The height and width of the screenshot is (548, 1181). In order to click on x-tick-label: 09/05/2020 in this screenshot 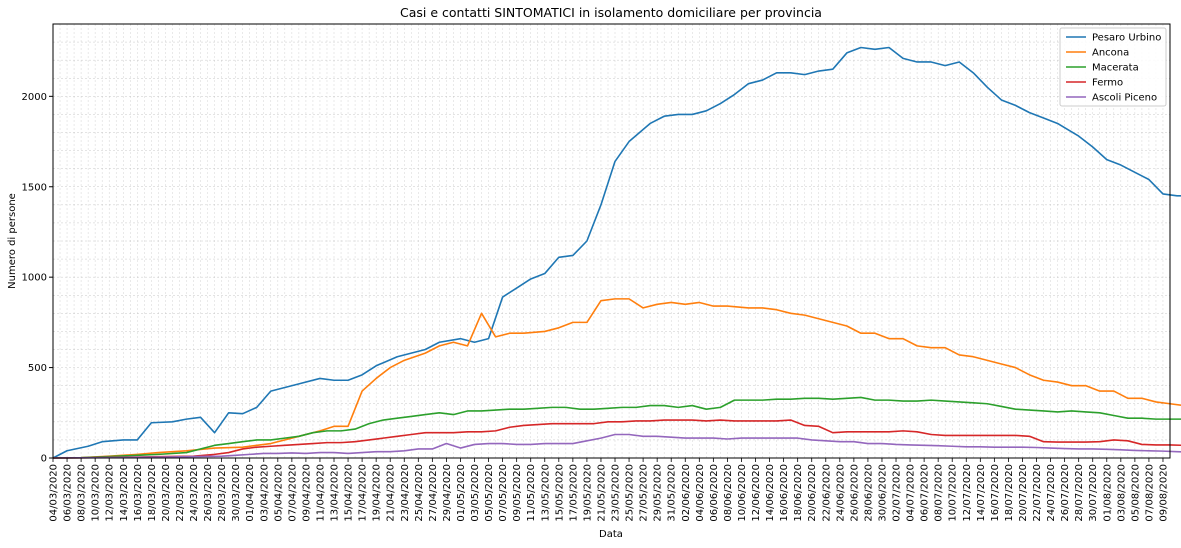, I will do `click(517, 493)`.